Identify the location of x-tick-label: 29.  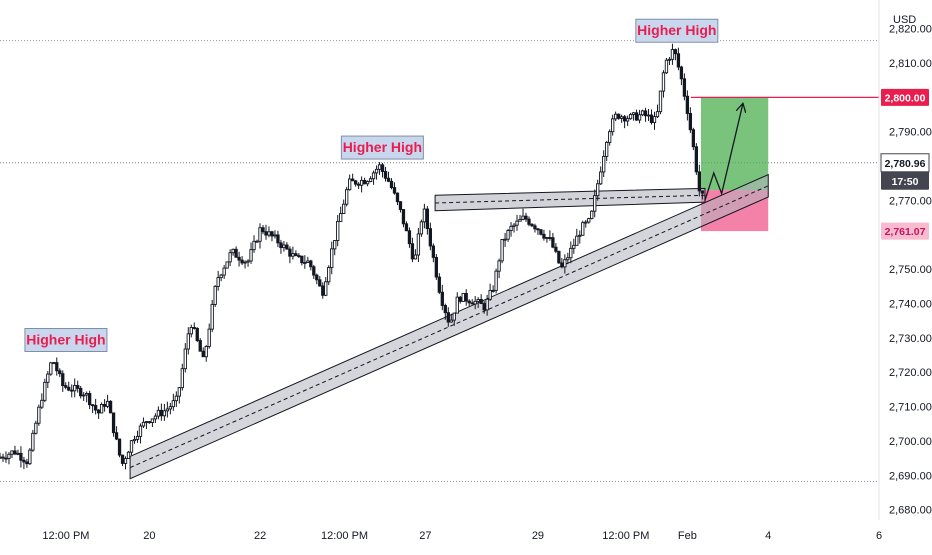
(538, 536).